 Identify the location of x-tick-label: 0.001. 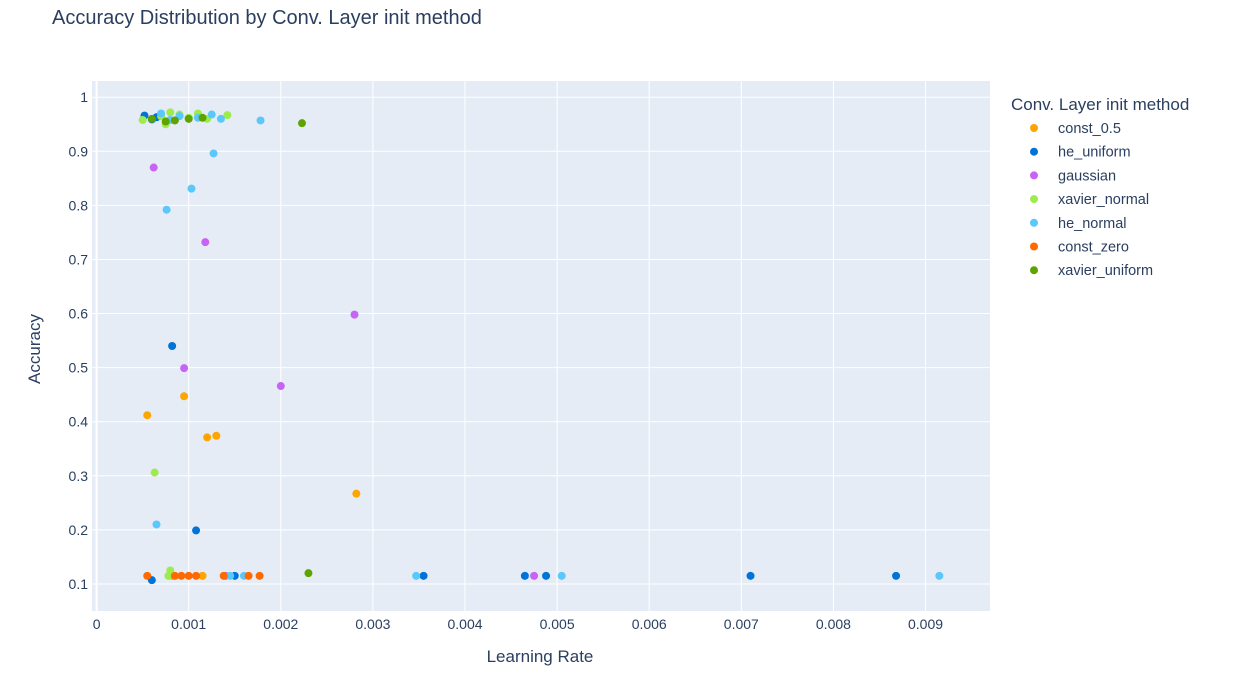
(188, 624).